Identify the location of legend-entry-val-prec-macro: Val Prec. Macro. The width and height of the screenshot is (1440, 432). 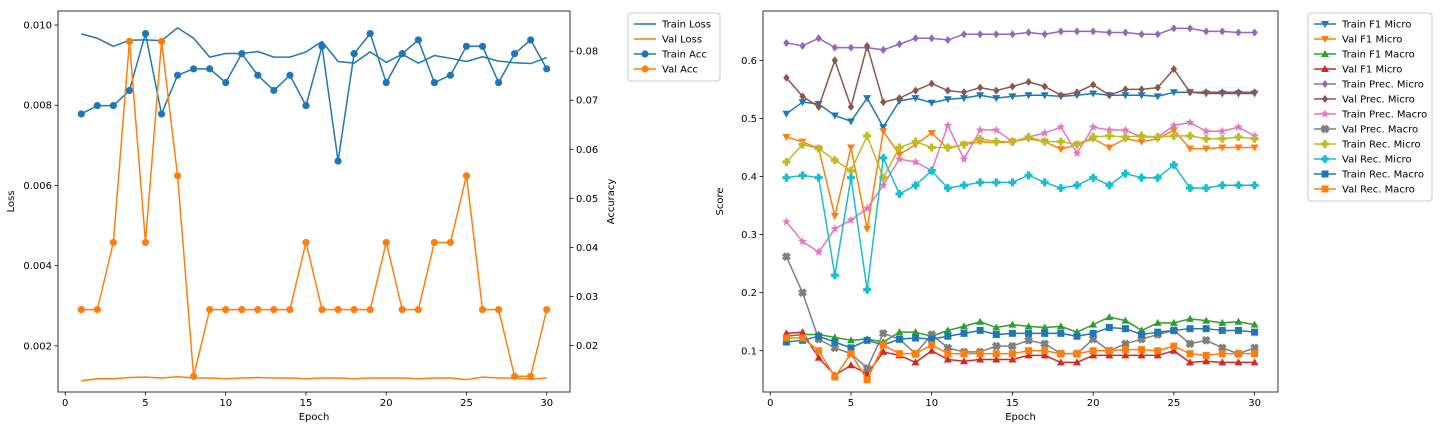
(1366, 130).